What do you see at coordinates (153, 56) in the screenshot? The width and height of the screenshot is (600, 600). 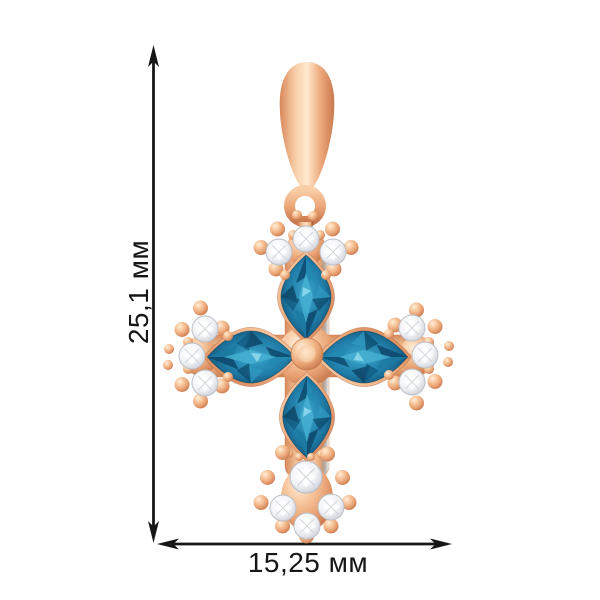 I see `arrow-up-icon` at bounding box center [153, 56].